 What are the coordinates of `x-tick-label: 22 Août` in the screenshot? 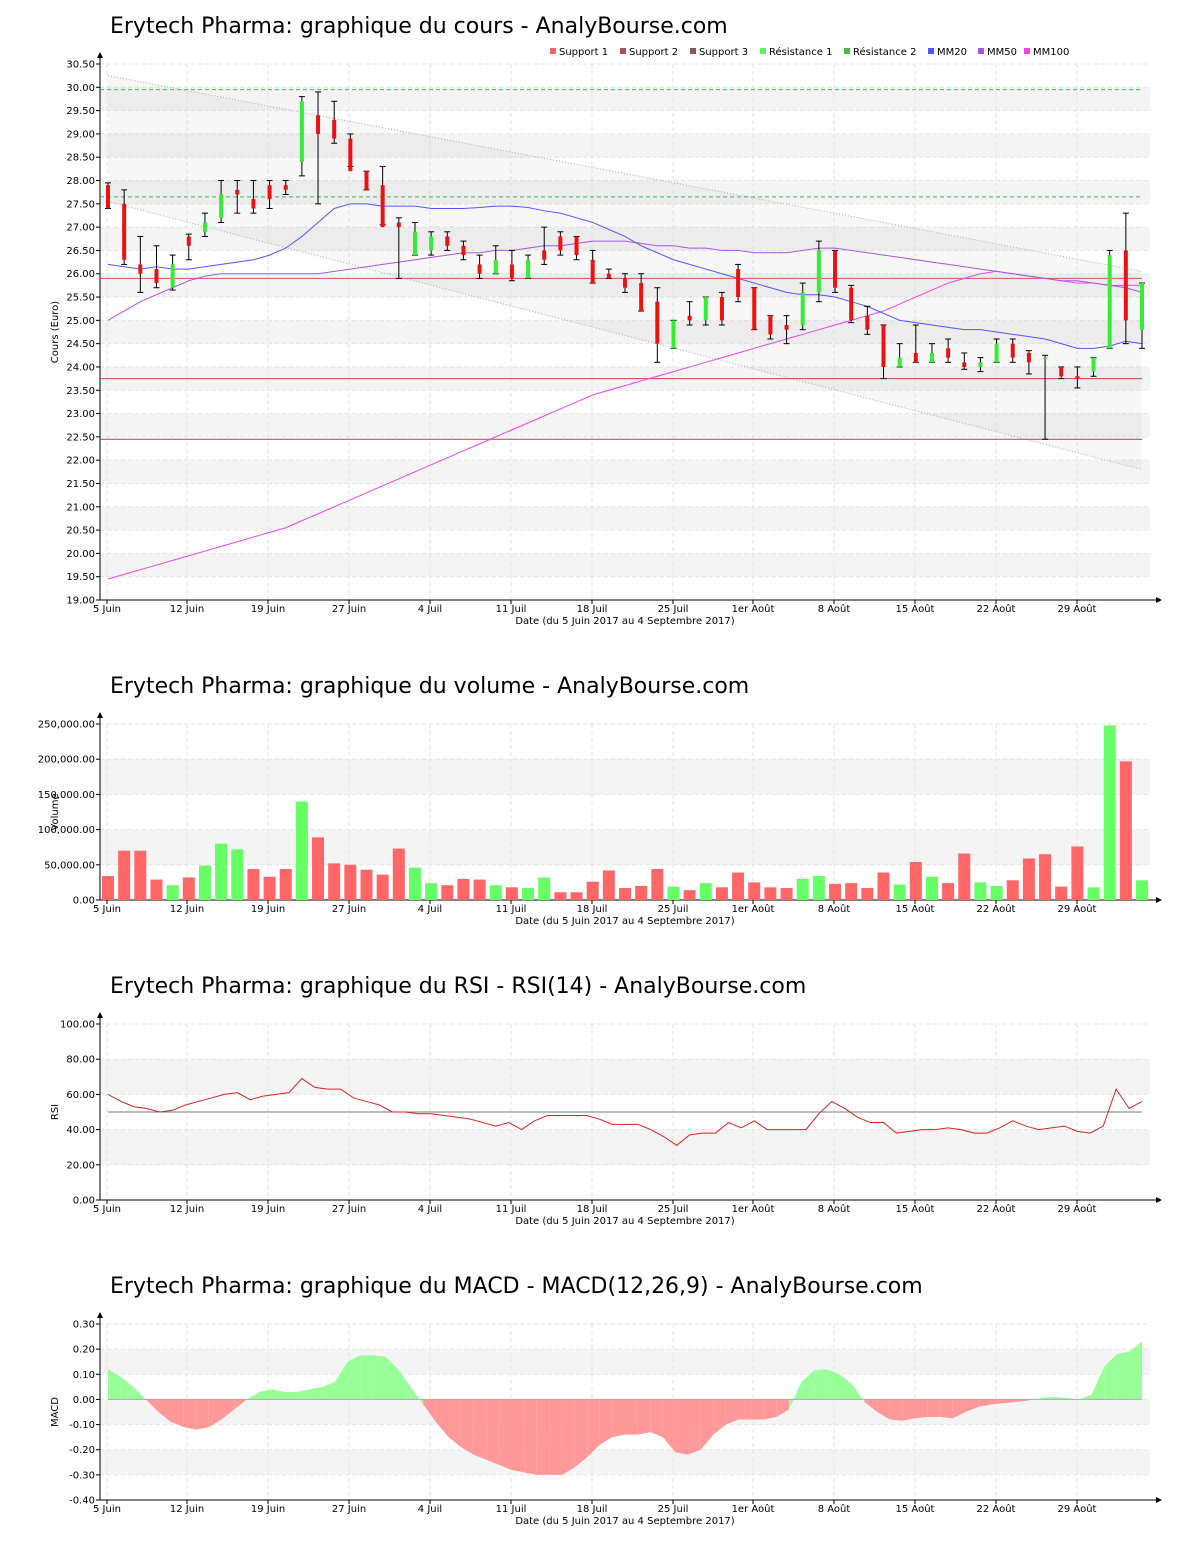 It's located at (996, 1509).